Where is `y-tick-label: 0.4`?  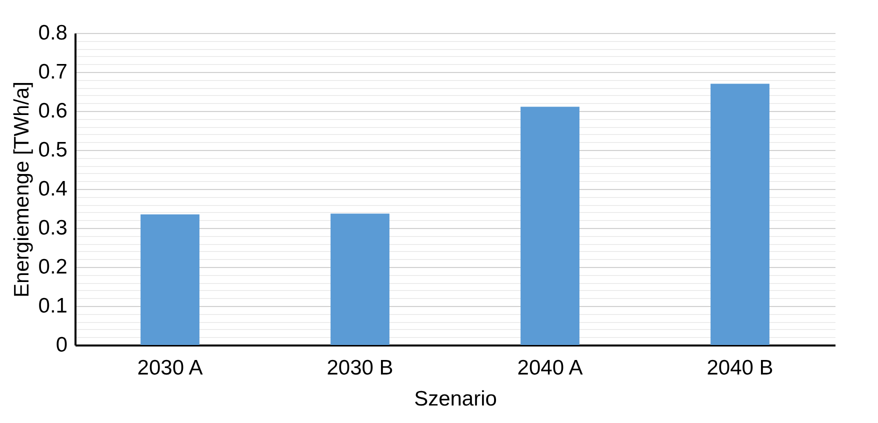 y-tick-label: 0.4 is located at coordinates (53, 189).